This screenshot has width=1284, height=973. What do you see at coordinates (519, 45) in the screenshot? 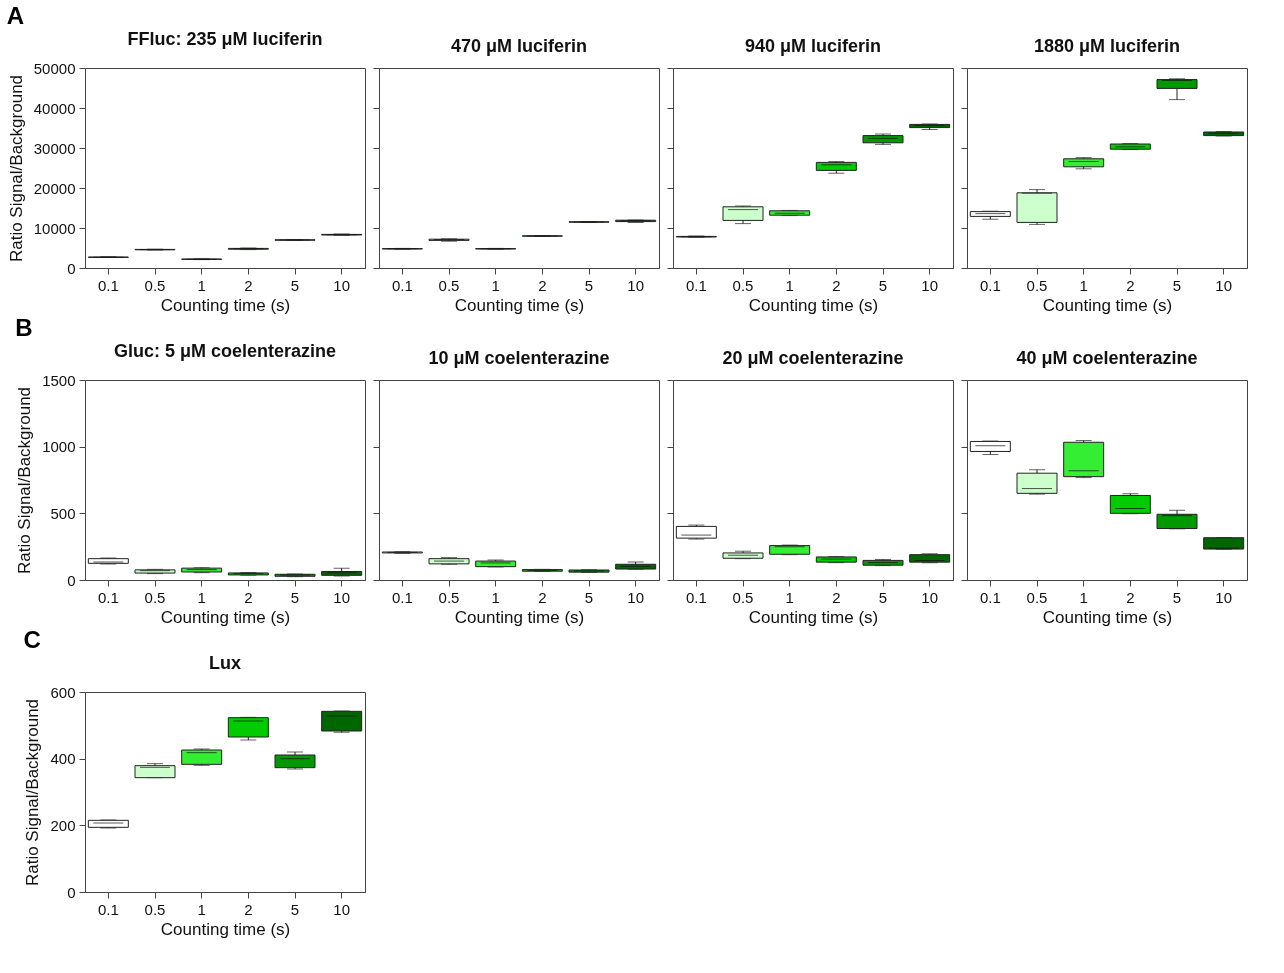
I see `chart-title: 470 μM luciferin` at bounding box center [519, 45].